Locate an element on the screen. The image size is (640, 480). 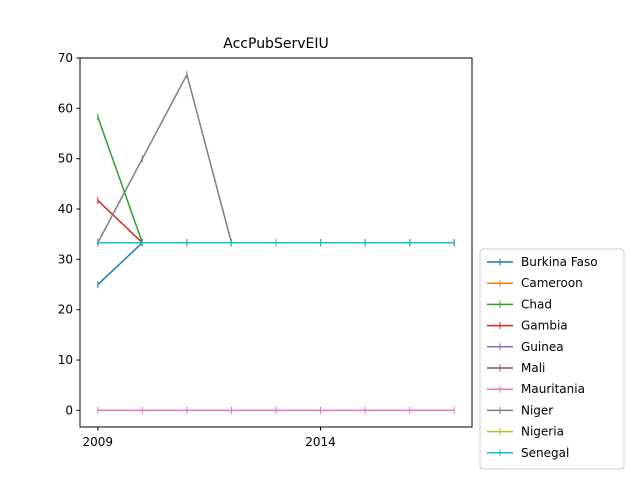
legend-item: Mauritania is located at coordinates (536, 389).